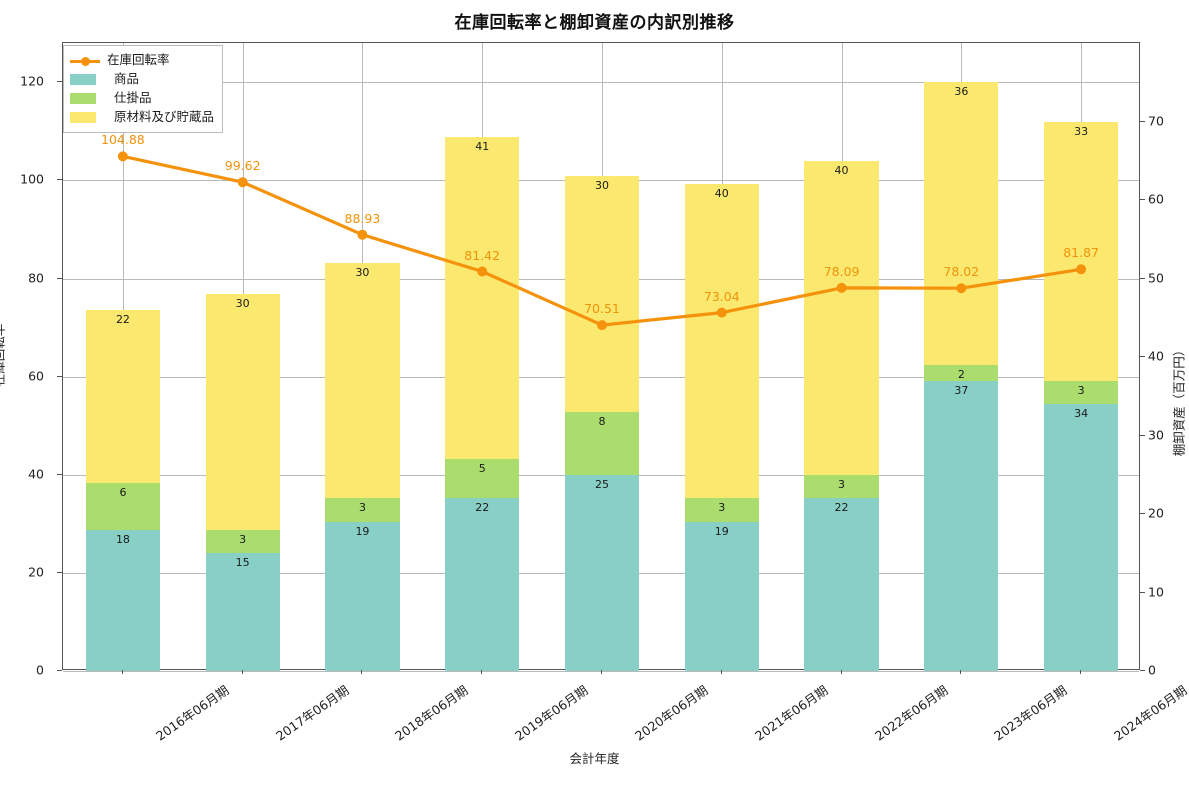  What do you see at coordinates (32, 179) in the screenshot?
I see `y-axis-left-tick-label: 100` at bounding box center [32, 179].